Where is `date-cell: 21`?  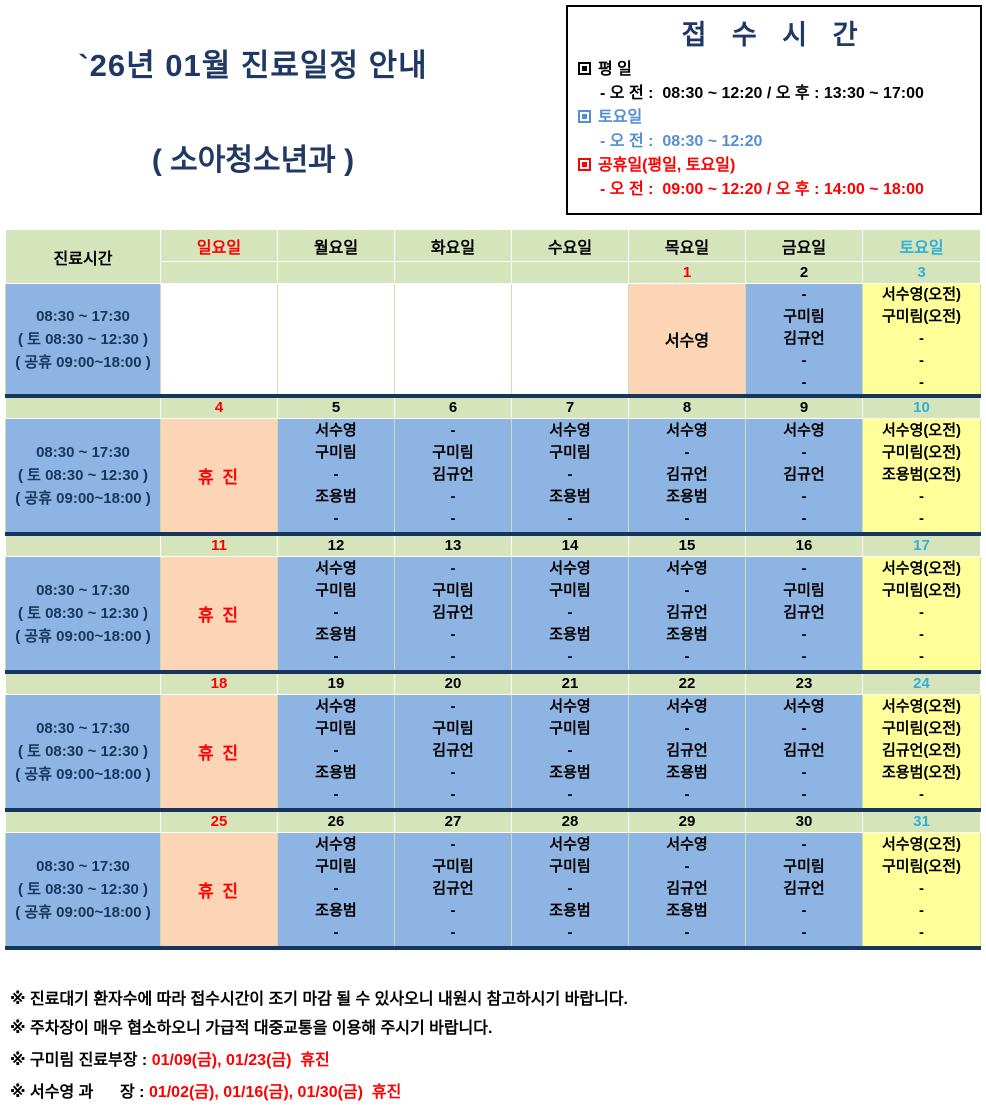 date-cell: 21 is located at coordinates (570, 683).